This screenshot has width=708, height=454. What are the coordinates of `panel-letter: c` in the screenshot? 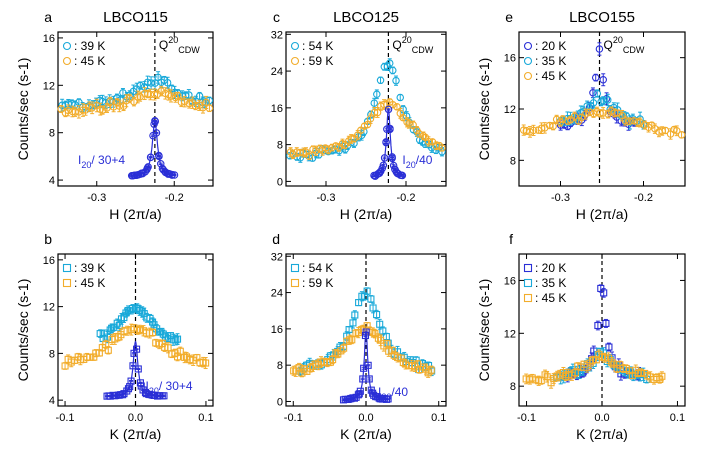 It's located at (276, 17).